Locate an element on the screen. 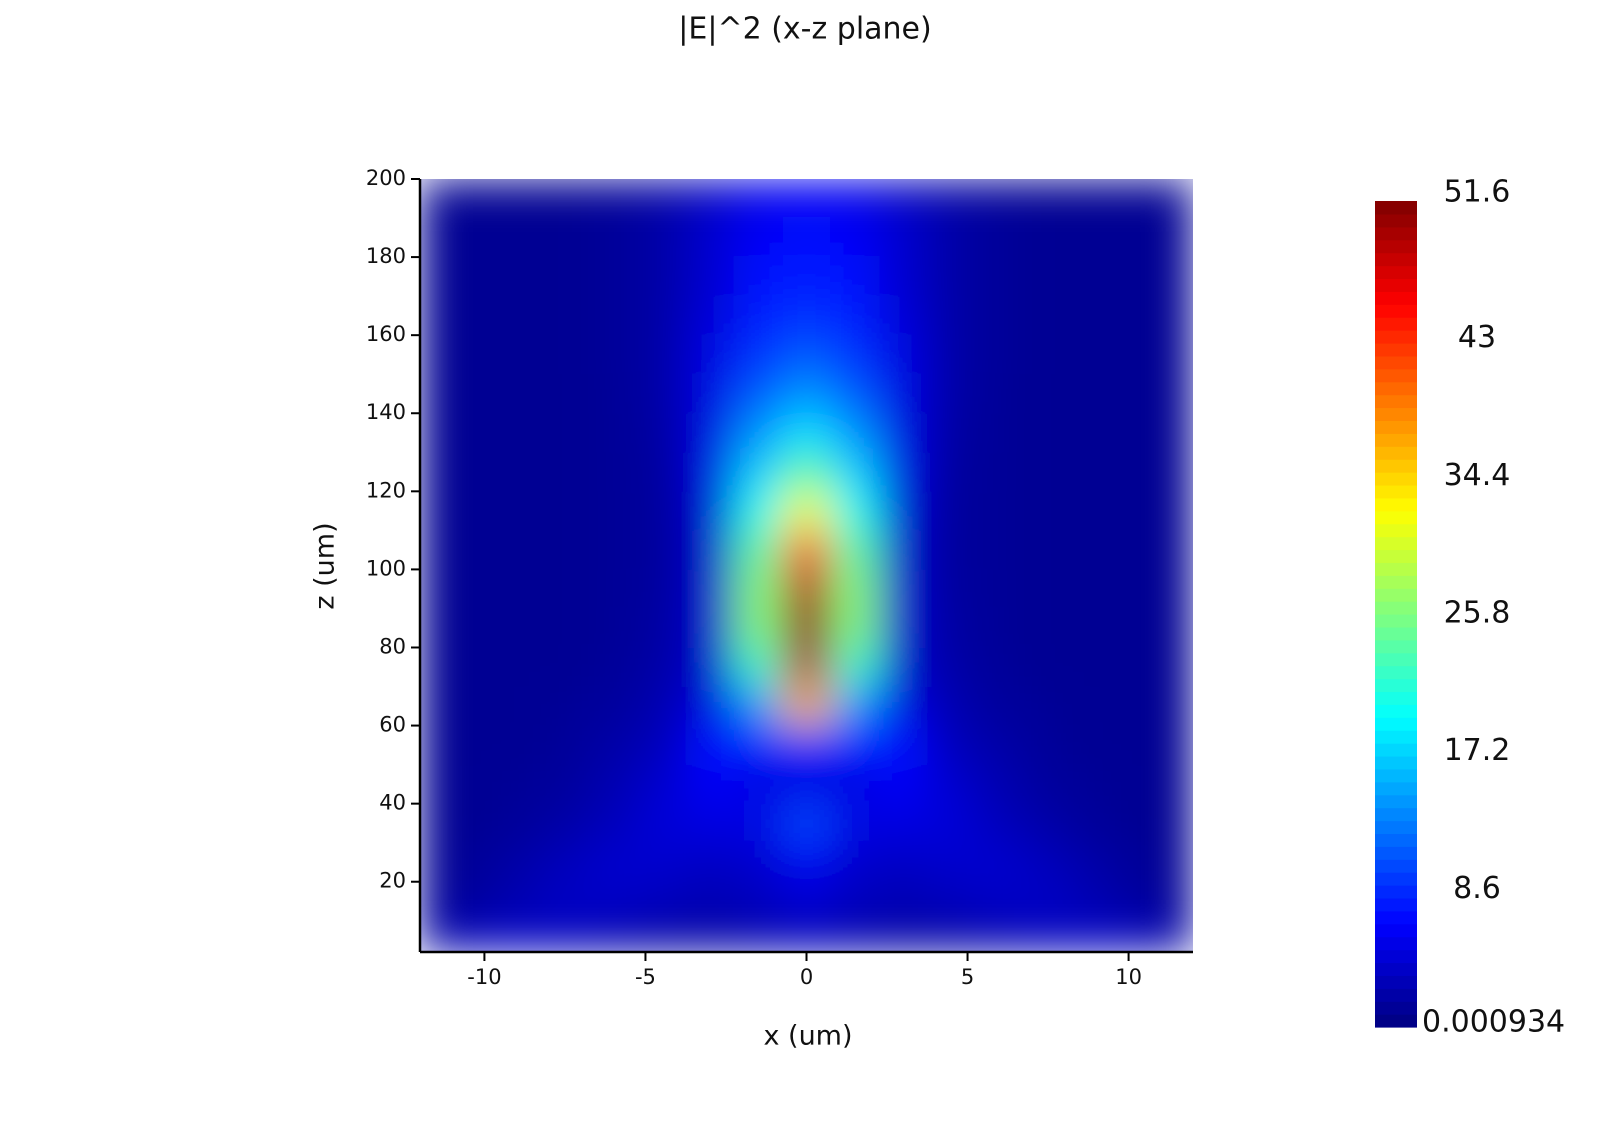 The height and width of the screenshot is (1124, 1600). x-tick-label: -10 is located at coordinates (484, 977).